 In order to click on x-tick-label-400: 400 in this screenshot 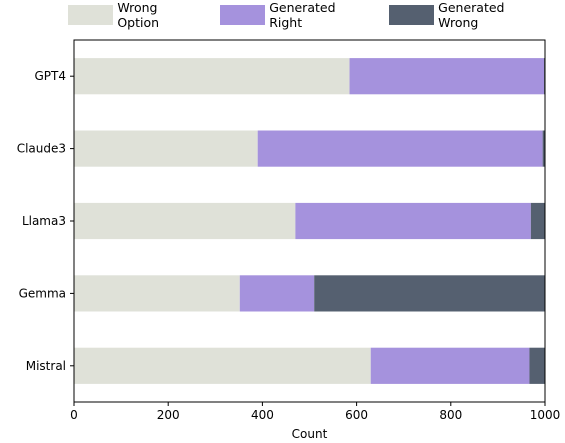, I will do `click(262, 415)`.